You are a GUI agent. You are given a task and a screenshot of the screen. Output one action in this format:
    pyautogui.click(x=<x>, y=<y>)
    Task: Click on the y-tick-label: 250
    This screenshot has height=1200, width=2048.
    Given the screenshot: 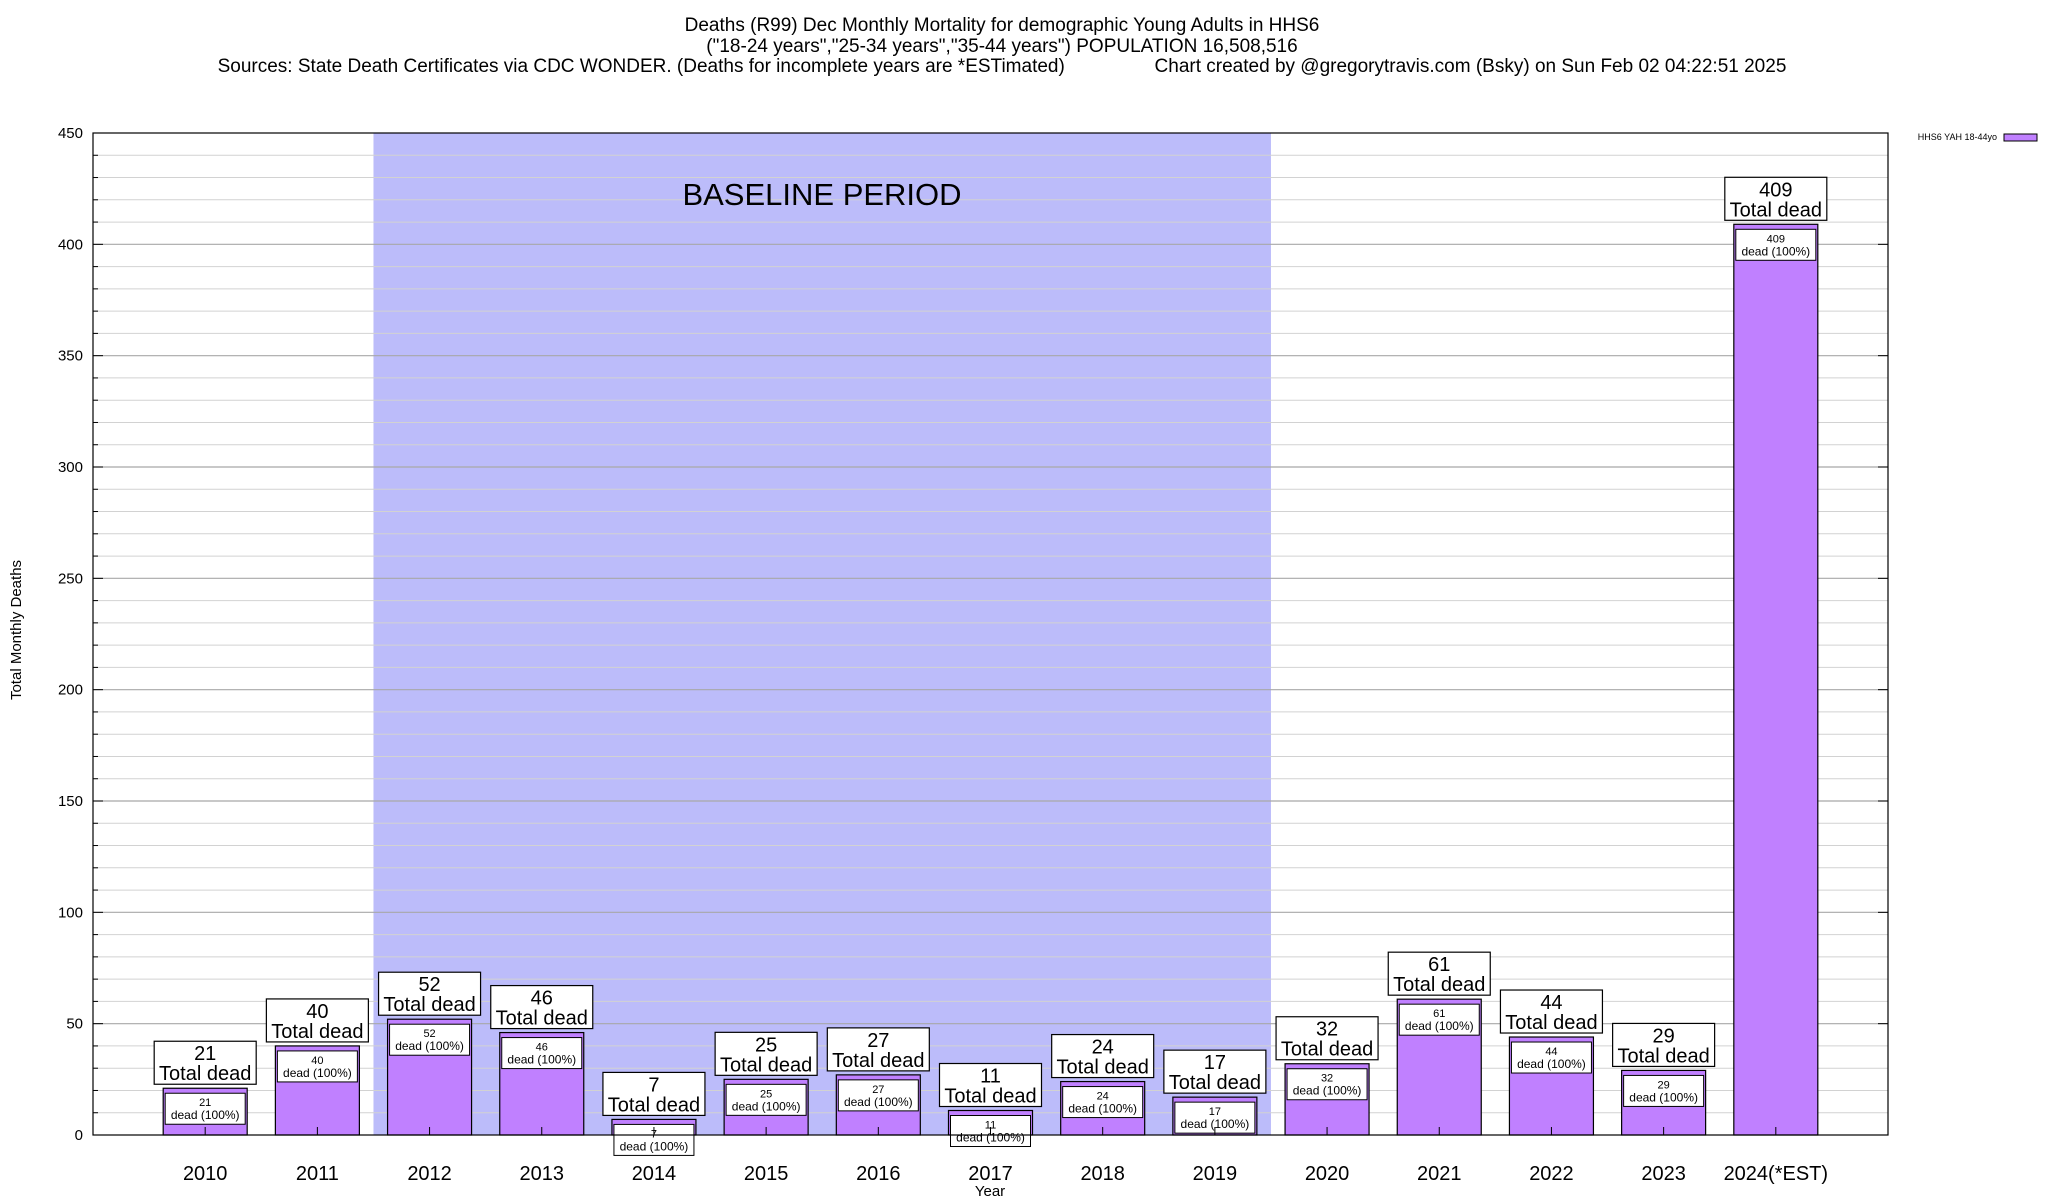 What is the action you would take?
    pyautogui.click(x=70, y=578)
    